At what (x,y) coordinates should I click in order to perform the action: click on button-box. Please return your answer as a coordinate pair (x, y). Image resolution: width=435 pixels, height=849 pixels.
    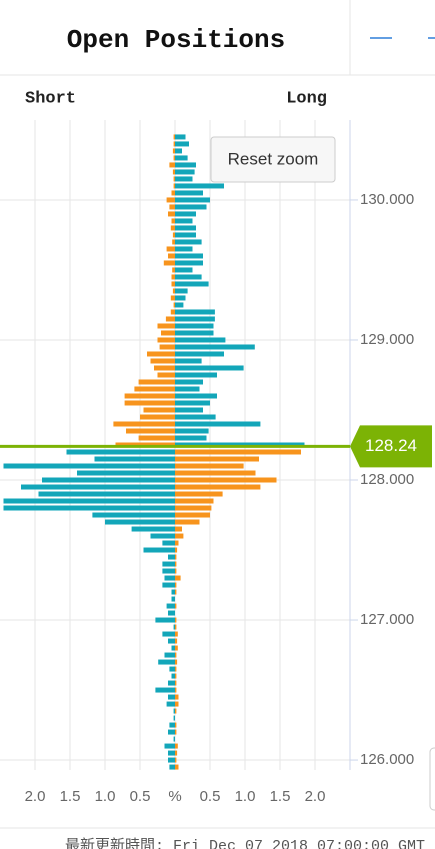
    Looking at the image, I should click on (273, 159).